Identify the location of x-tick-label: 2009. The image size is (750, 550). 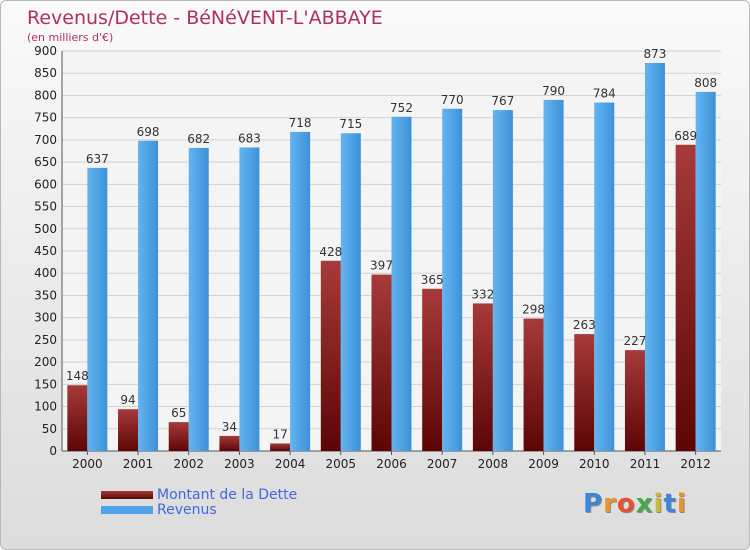
(543, 464).